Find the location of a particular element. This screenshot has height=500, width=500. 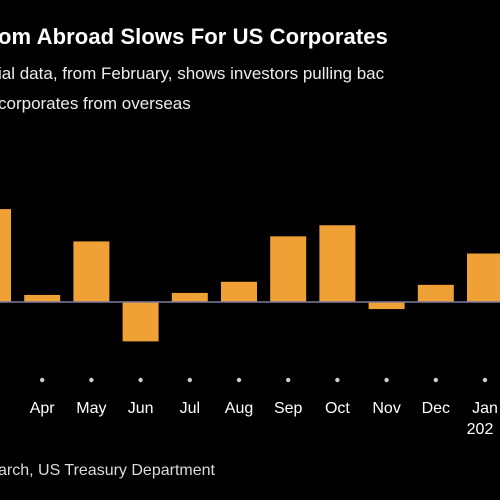

x-tick-label-jul: Jul is located at coordinates (190, 408).